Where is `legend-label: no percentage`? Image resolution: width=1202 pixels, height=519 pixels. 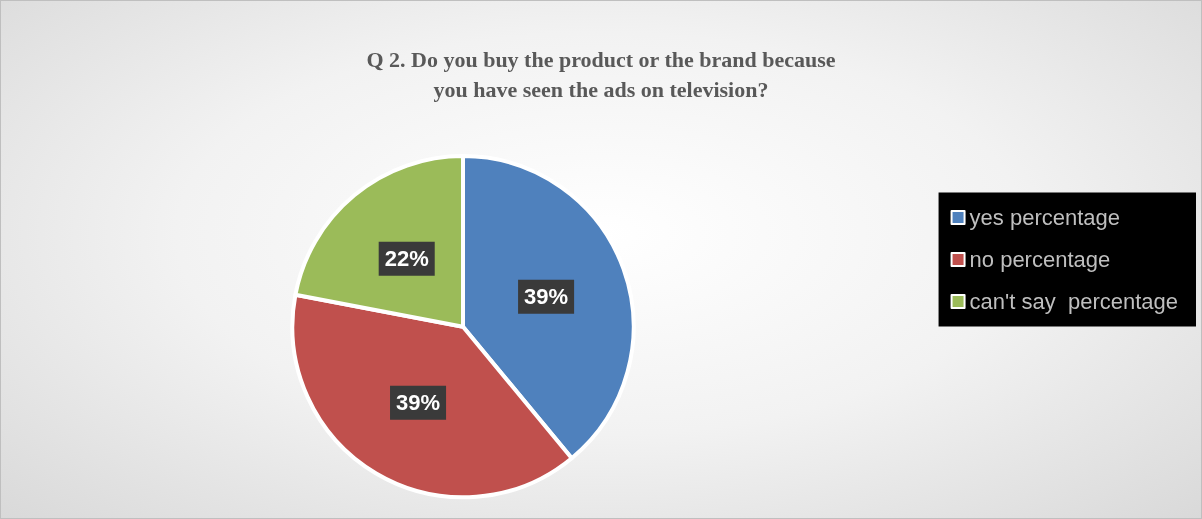 legend-label: no percentage is located at coordinates (1040, 259).